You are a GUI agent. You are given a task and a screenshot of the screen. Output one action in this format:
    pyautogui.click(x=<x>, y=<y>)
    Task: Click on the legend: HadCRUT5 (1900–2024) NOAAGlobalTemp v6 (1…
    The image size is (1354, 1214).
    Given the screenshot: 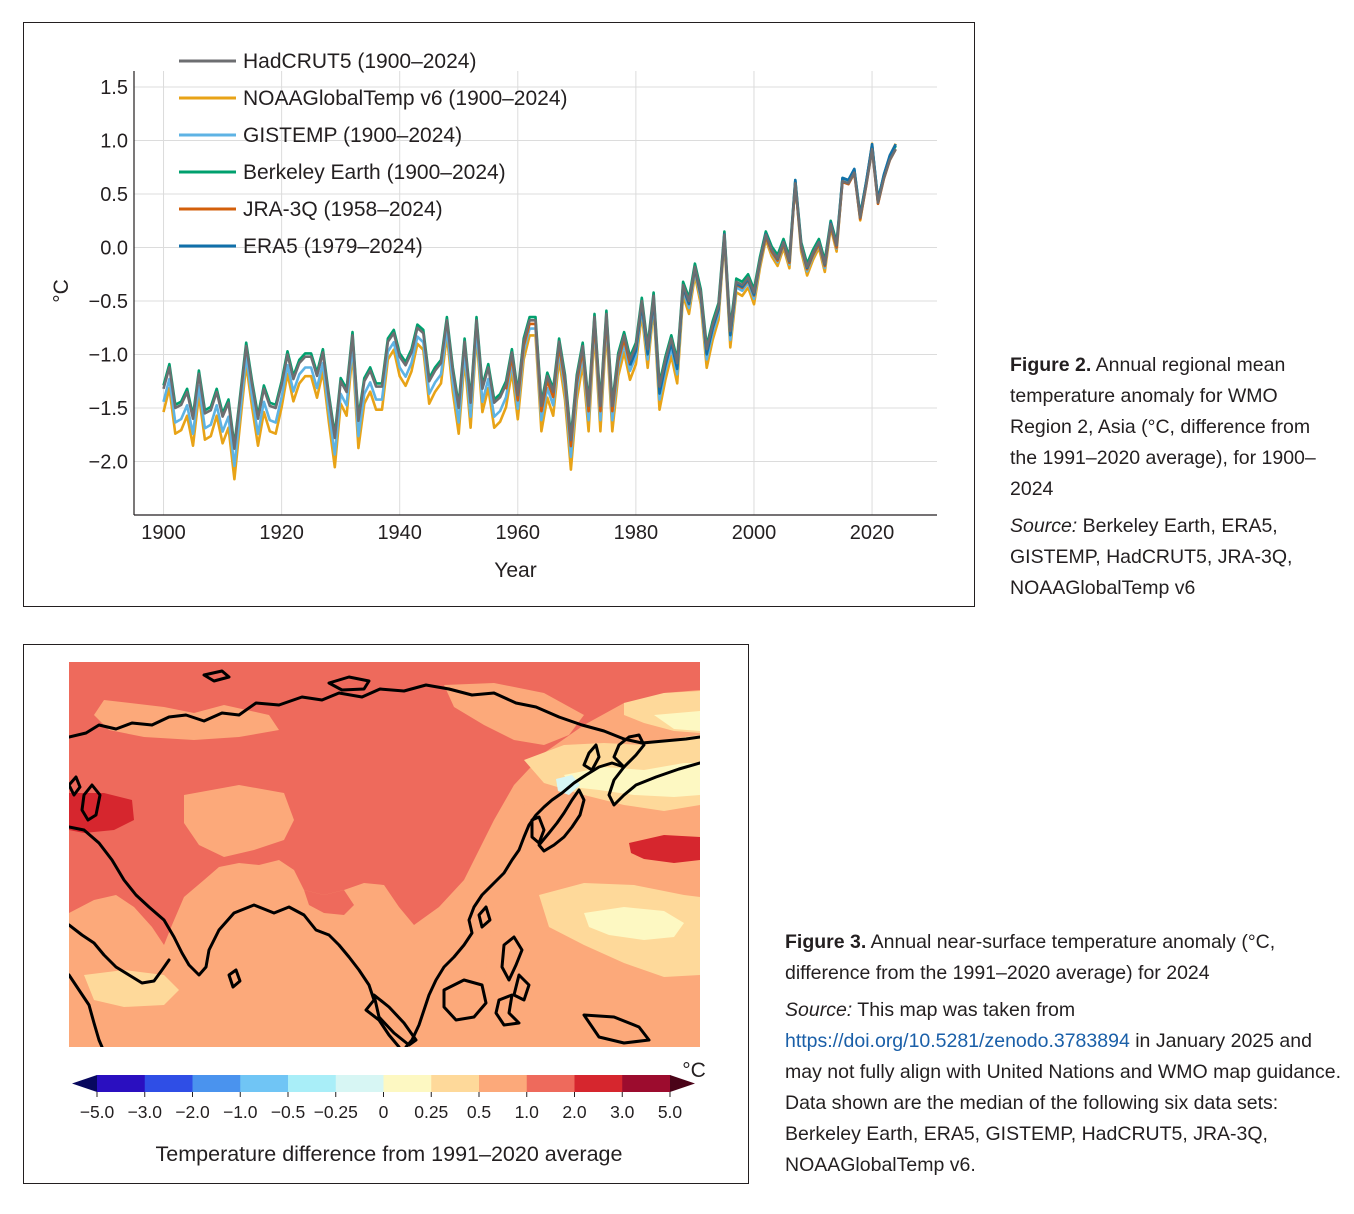 What is the action you would take?
    pyautogui.click(x=373, y=154)
    